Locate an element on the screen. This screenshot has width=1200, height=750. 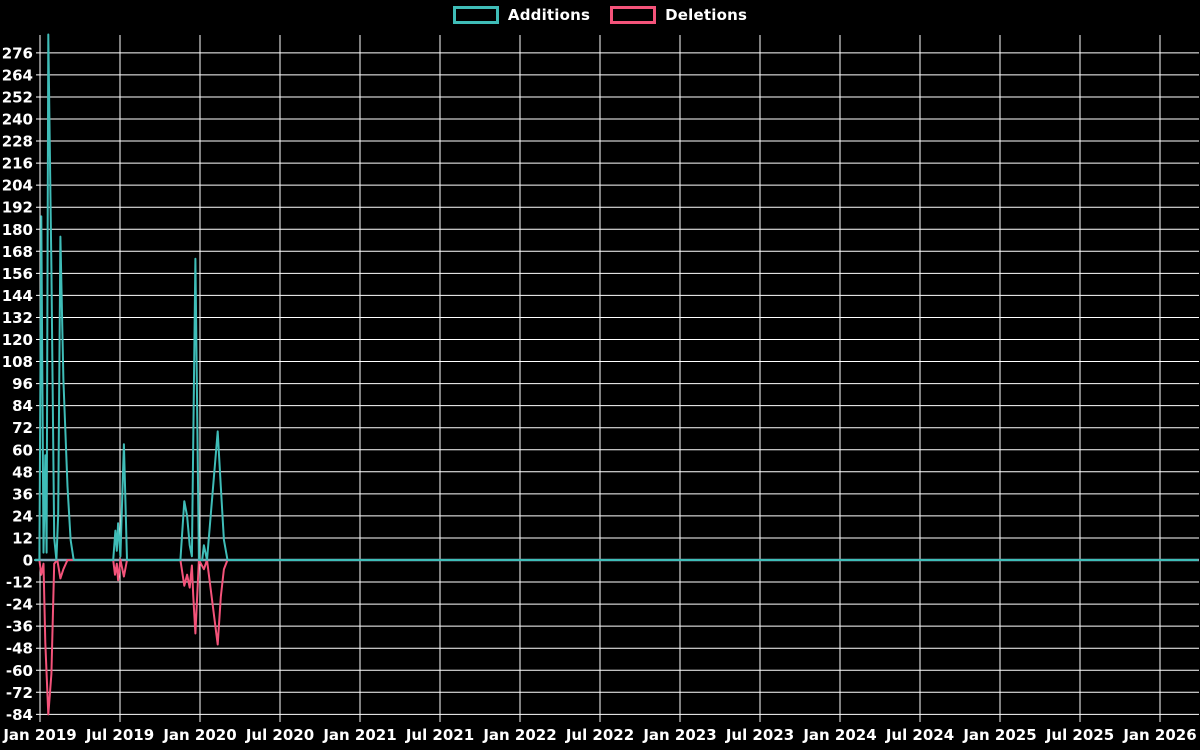
y-tick-label: 96 is located at coordinates (22, 384).